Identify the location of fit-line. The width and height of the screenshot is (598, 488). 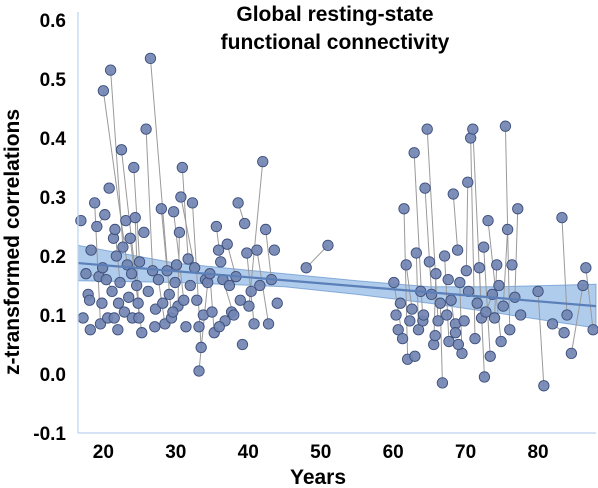
(337, 284).